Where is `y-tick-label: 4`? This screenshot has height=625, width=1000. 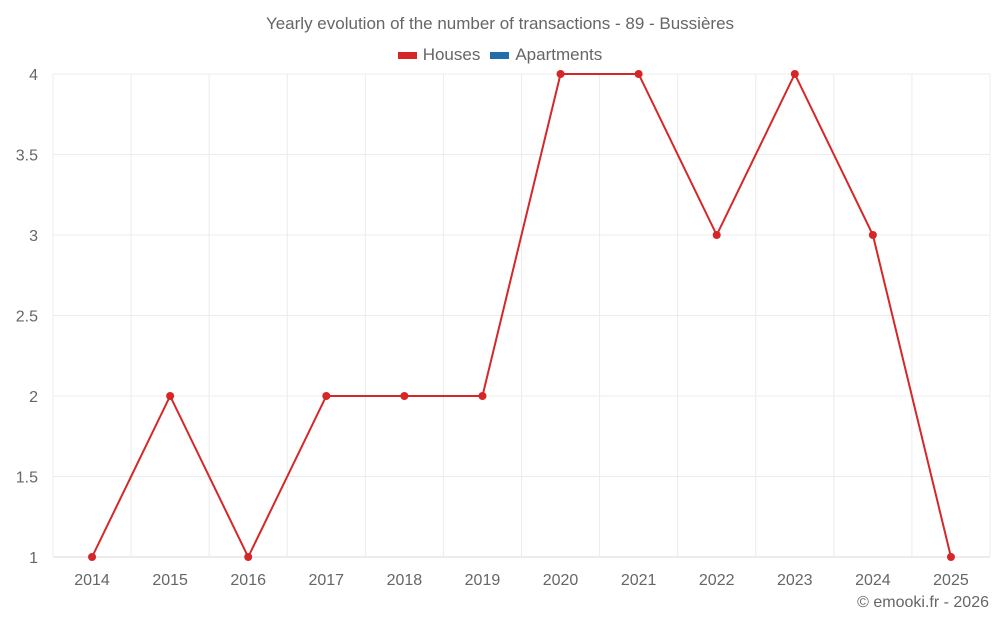
y-tick-label: 4 is located at coordinates (33, 75).